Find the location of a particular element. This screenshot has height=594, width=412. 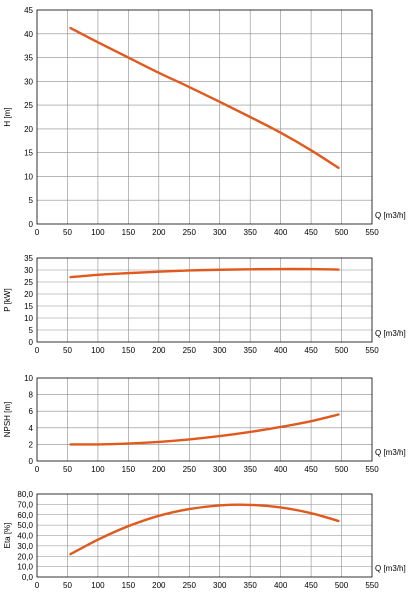

panel-1-x-tick-label: 250 is located at coordinates (190, 232).